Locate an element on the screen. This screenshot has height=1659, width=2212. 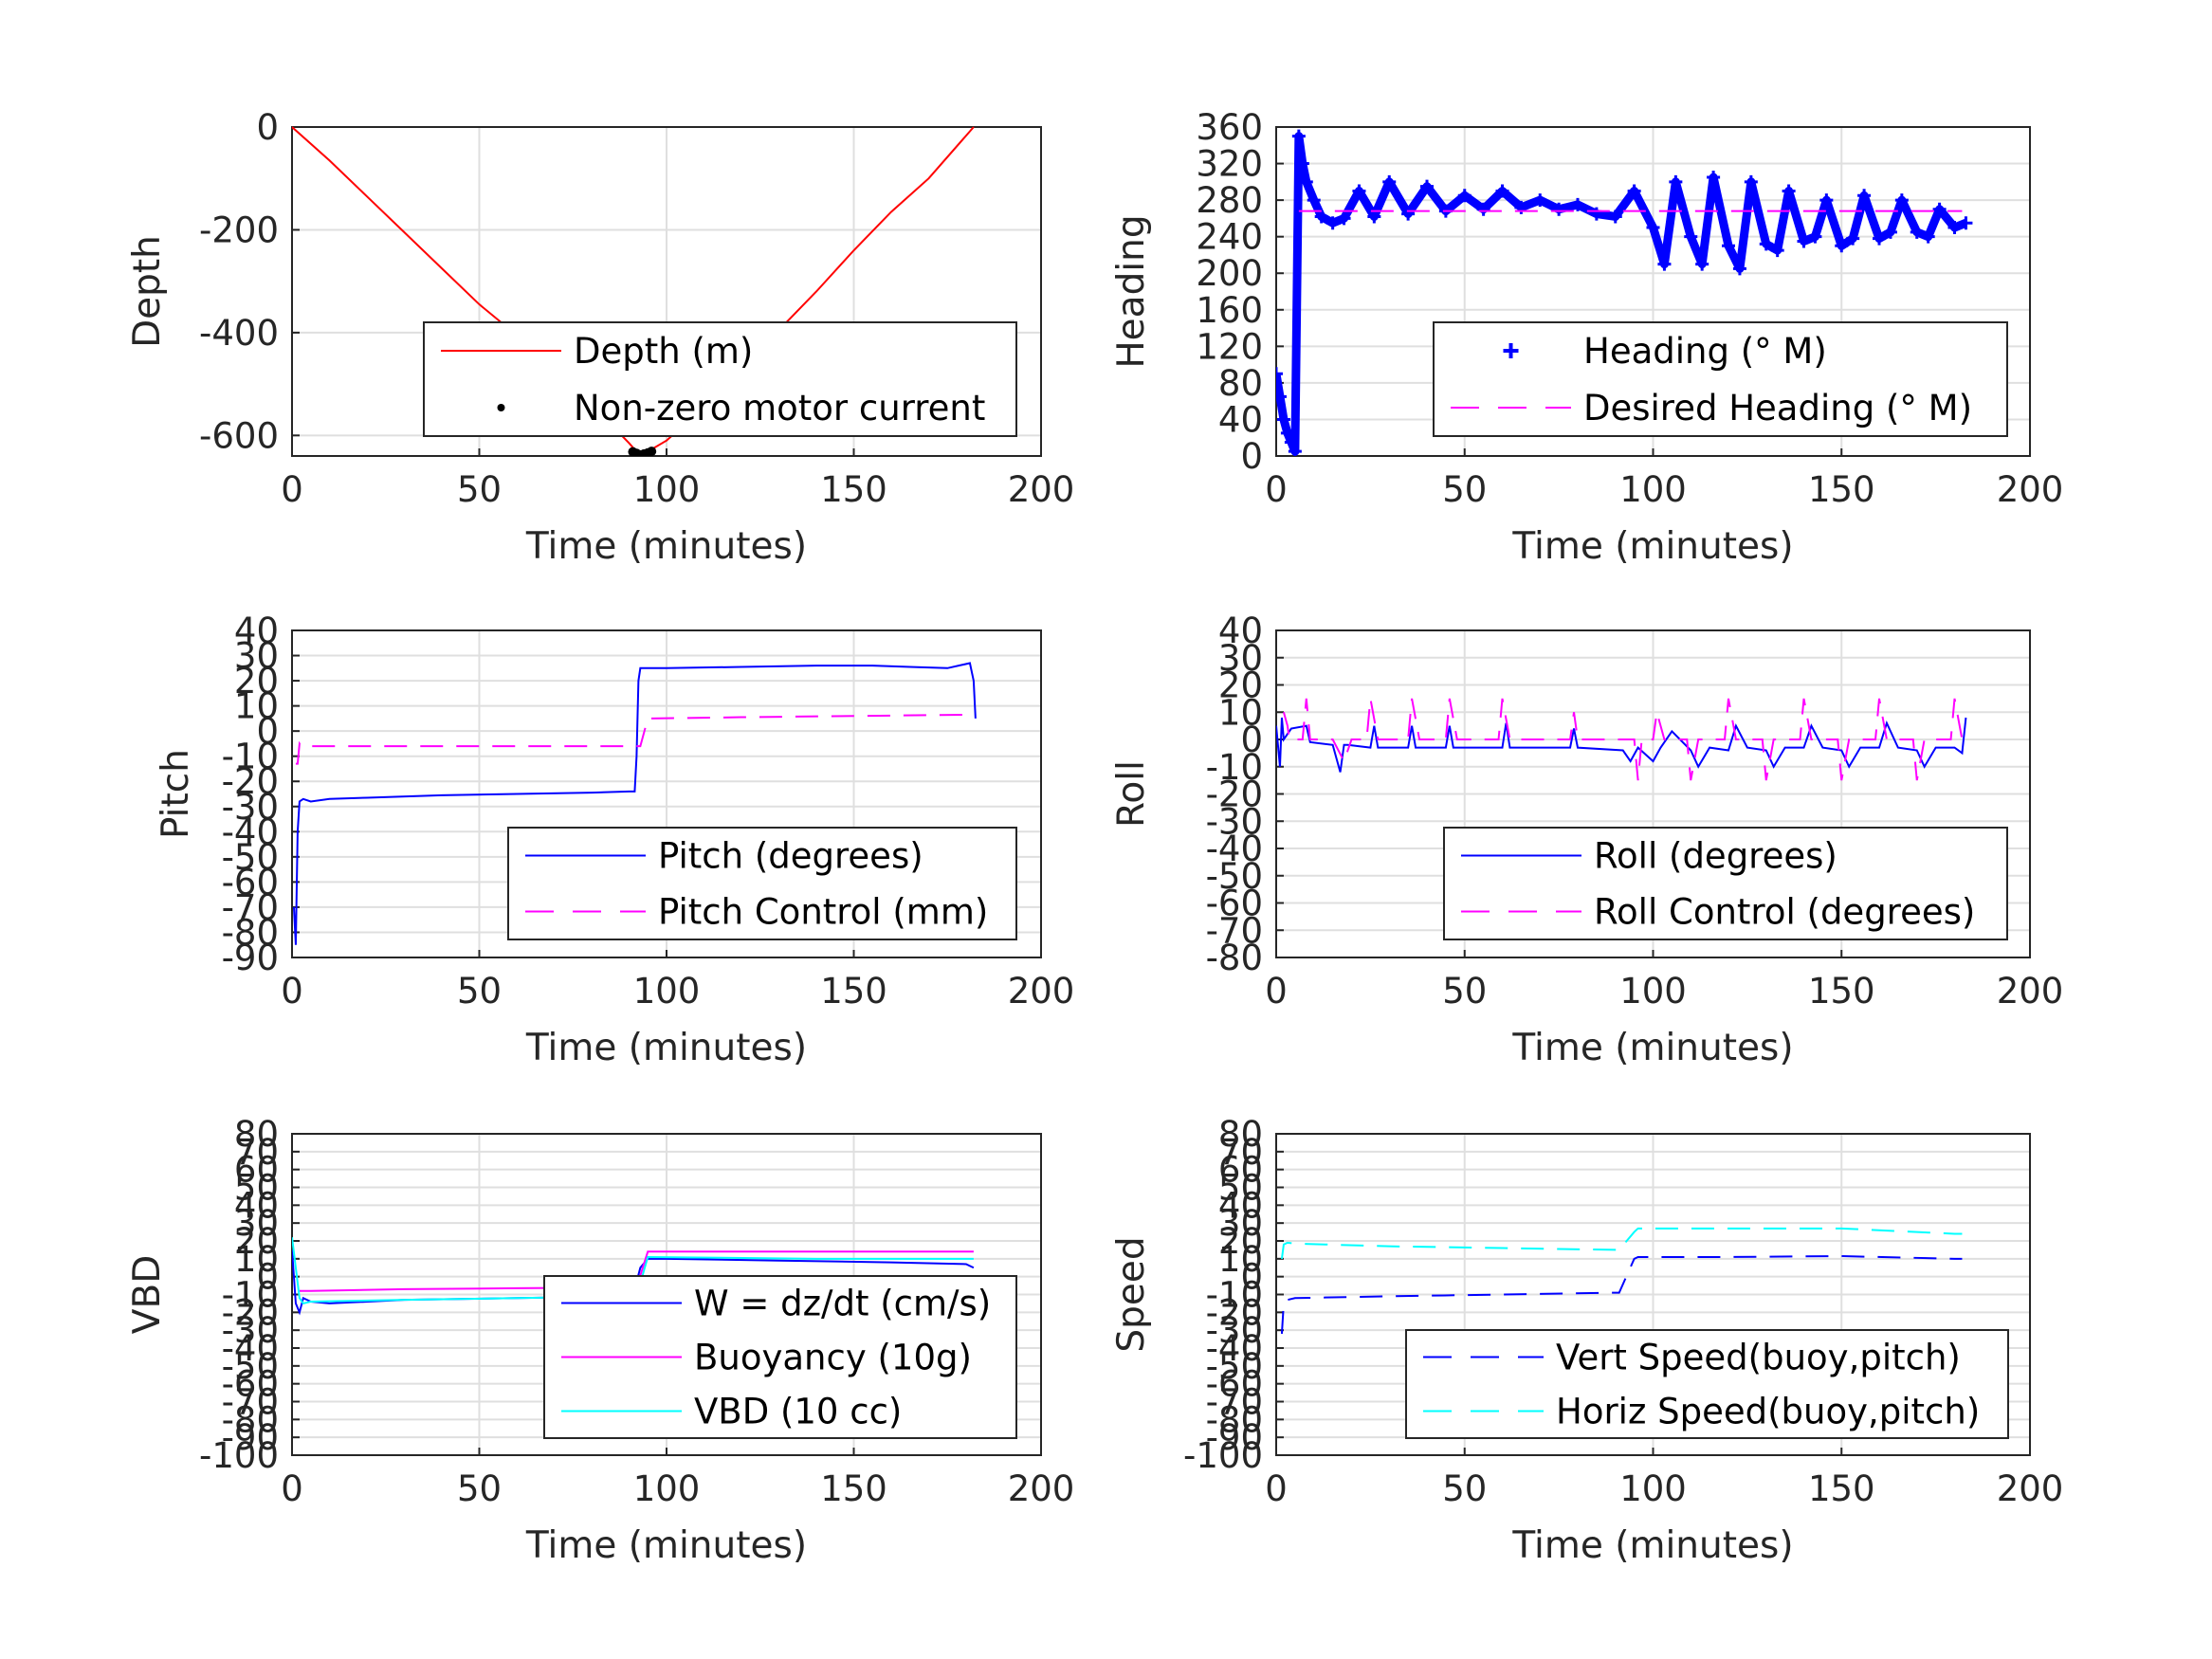
y-tick-label: 360 is located at coordinates (1229, 127).